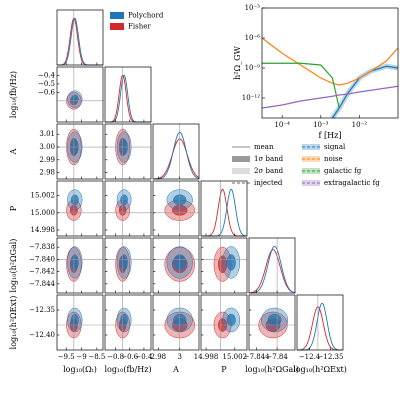  Describe the element at coordinates (269, 159) in the screenshot. I see `legend-label: 1σ band` at that location.